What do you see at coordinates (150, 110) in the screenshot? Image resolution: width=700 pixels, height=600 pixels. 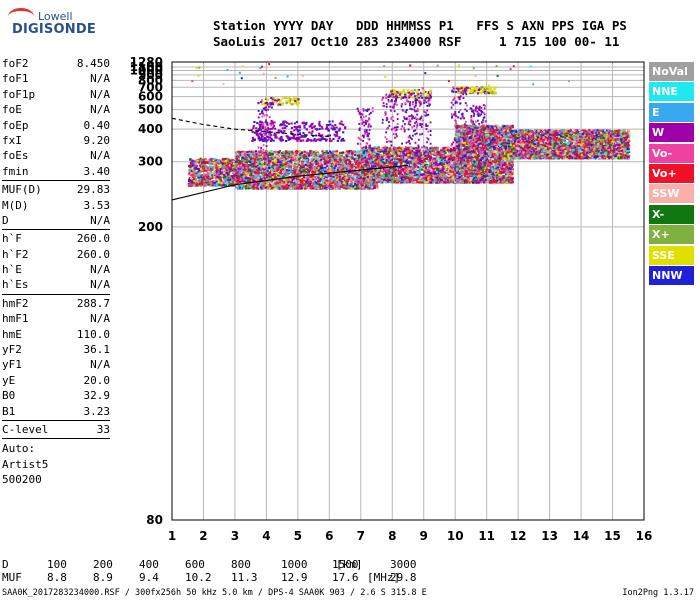 I see `y-tick-label: 500` at bounding box center [150, 110].